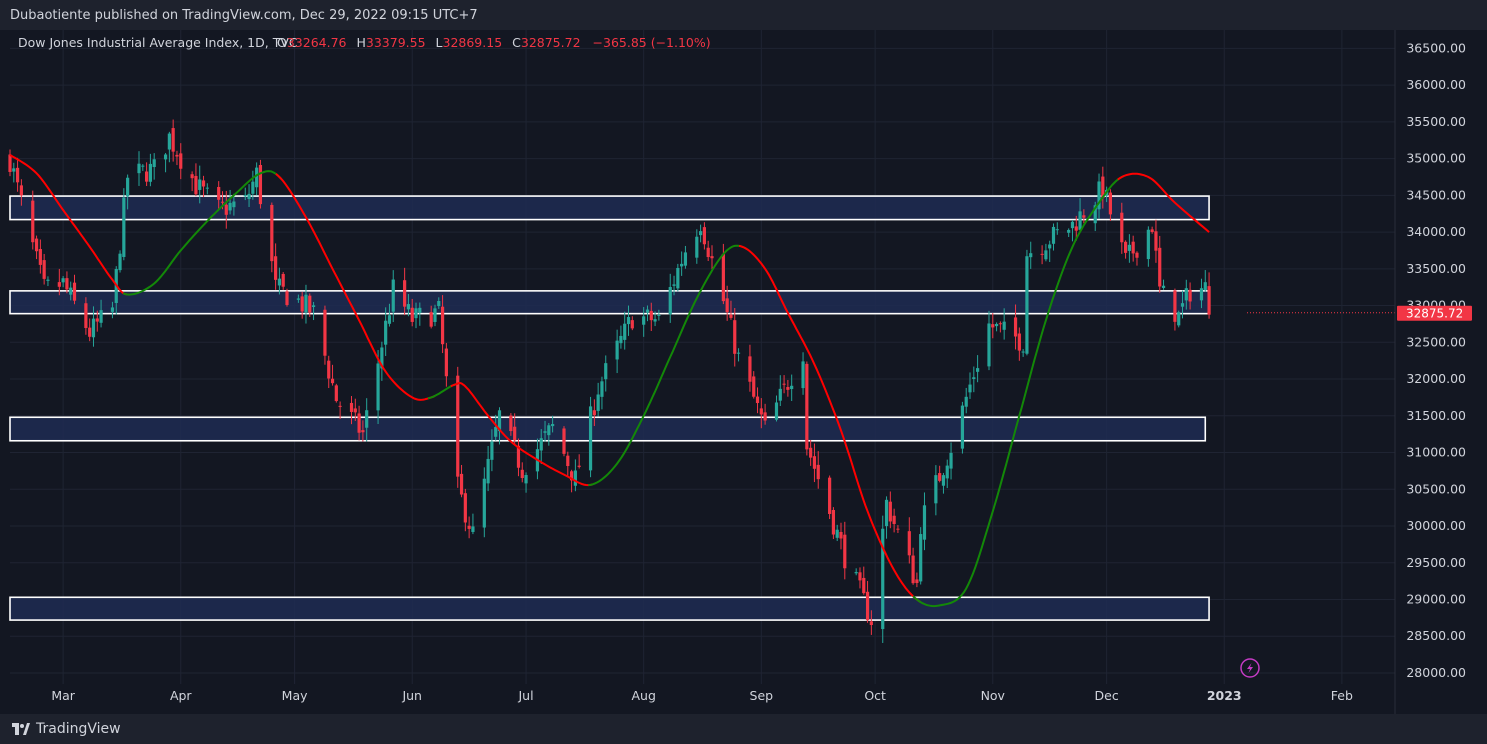 This screenshot has height=744, width=1487. Describe the element at coordinates (1436, 268) in the screenshot. I see `price-tick-label: 33500.00` at that location.